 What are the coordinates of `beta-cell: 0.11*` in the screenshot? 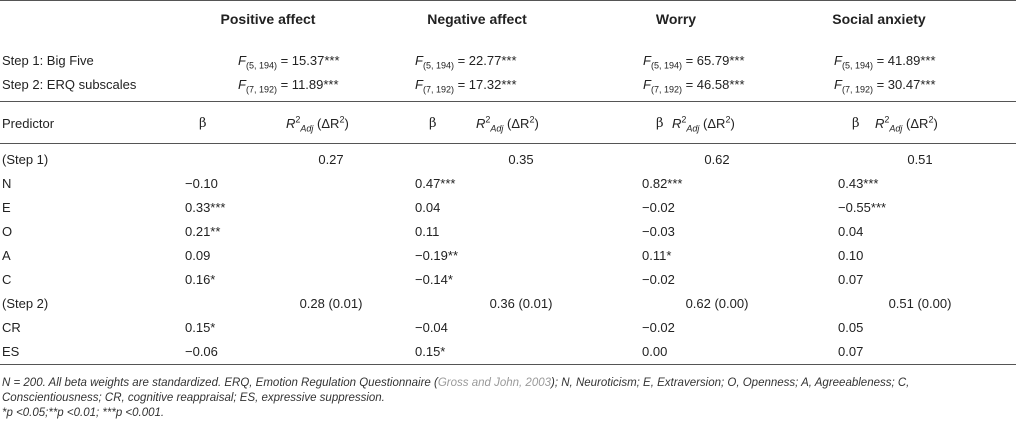 It's located at (657, 255).